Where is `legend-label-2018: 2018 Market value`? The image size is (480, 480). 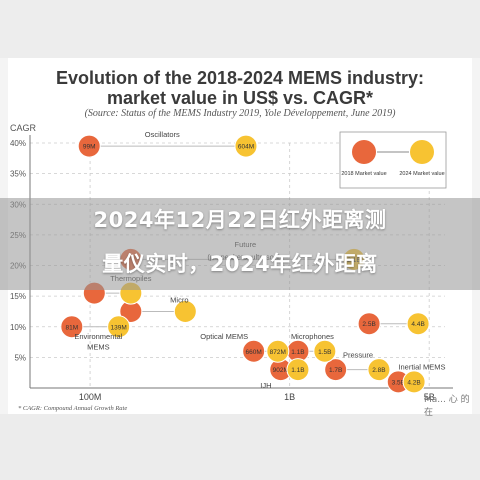 legend-label-2018: 2018 Market value is located at coordinates (363, 174).